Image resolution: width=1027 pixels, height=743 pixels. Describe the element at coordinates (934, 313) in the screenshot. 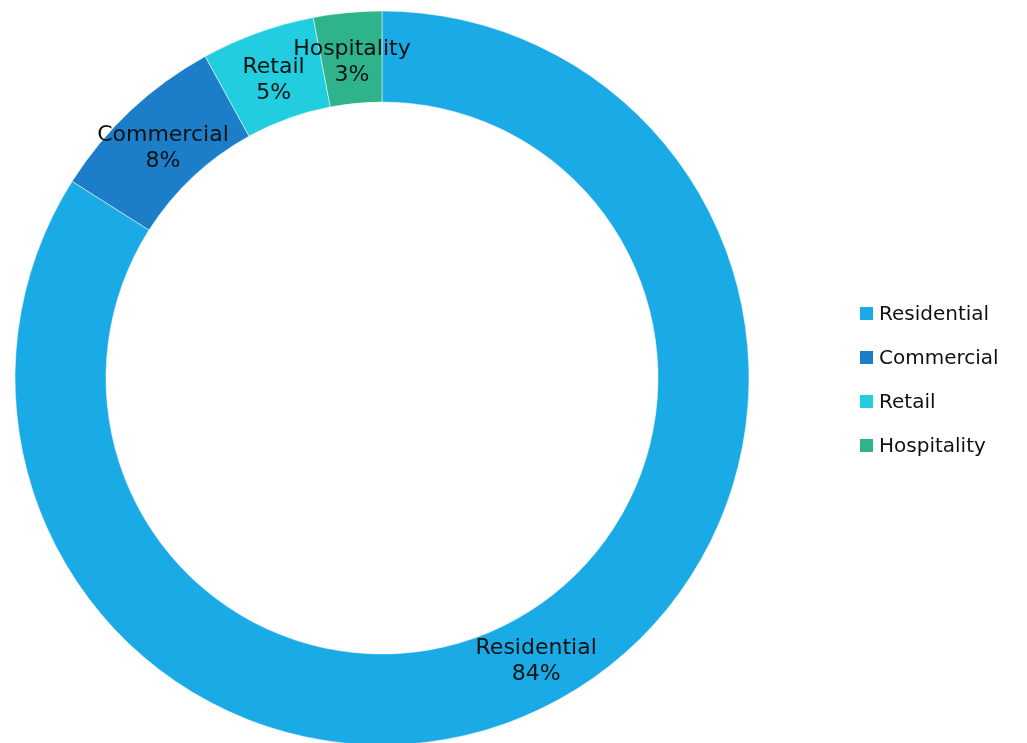

I see `legend-label: Residential` at that location.